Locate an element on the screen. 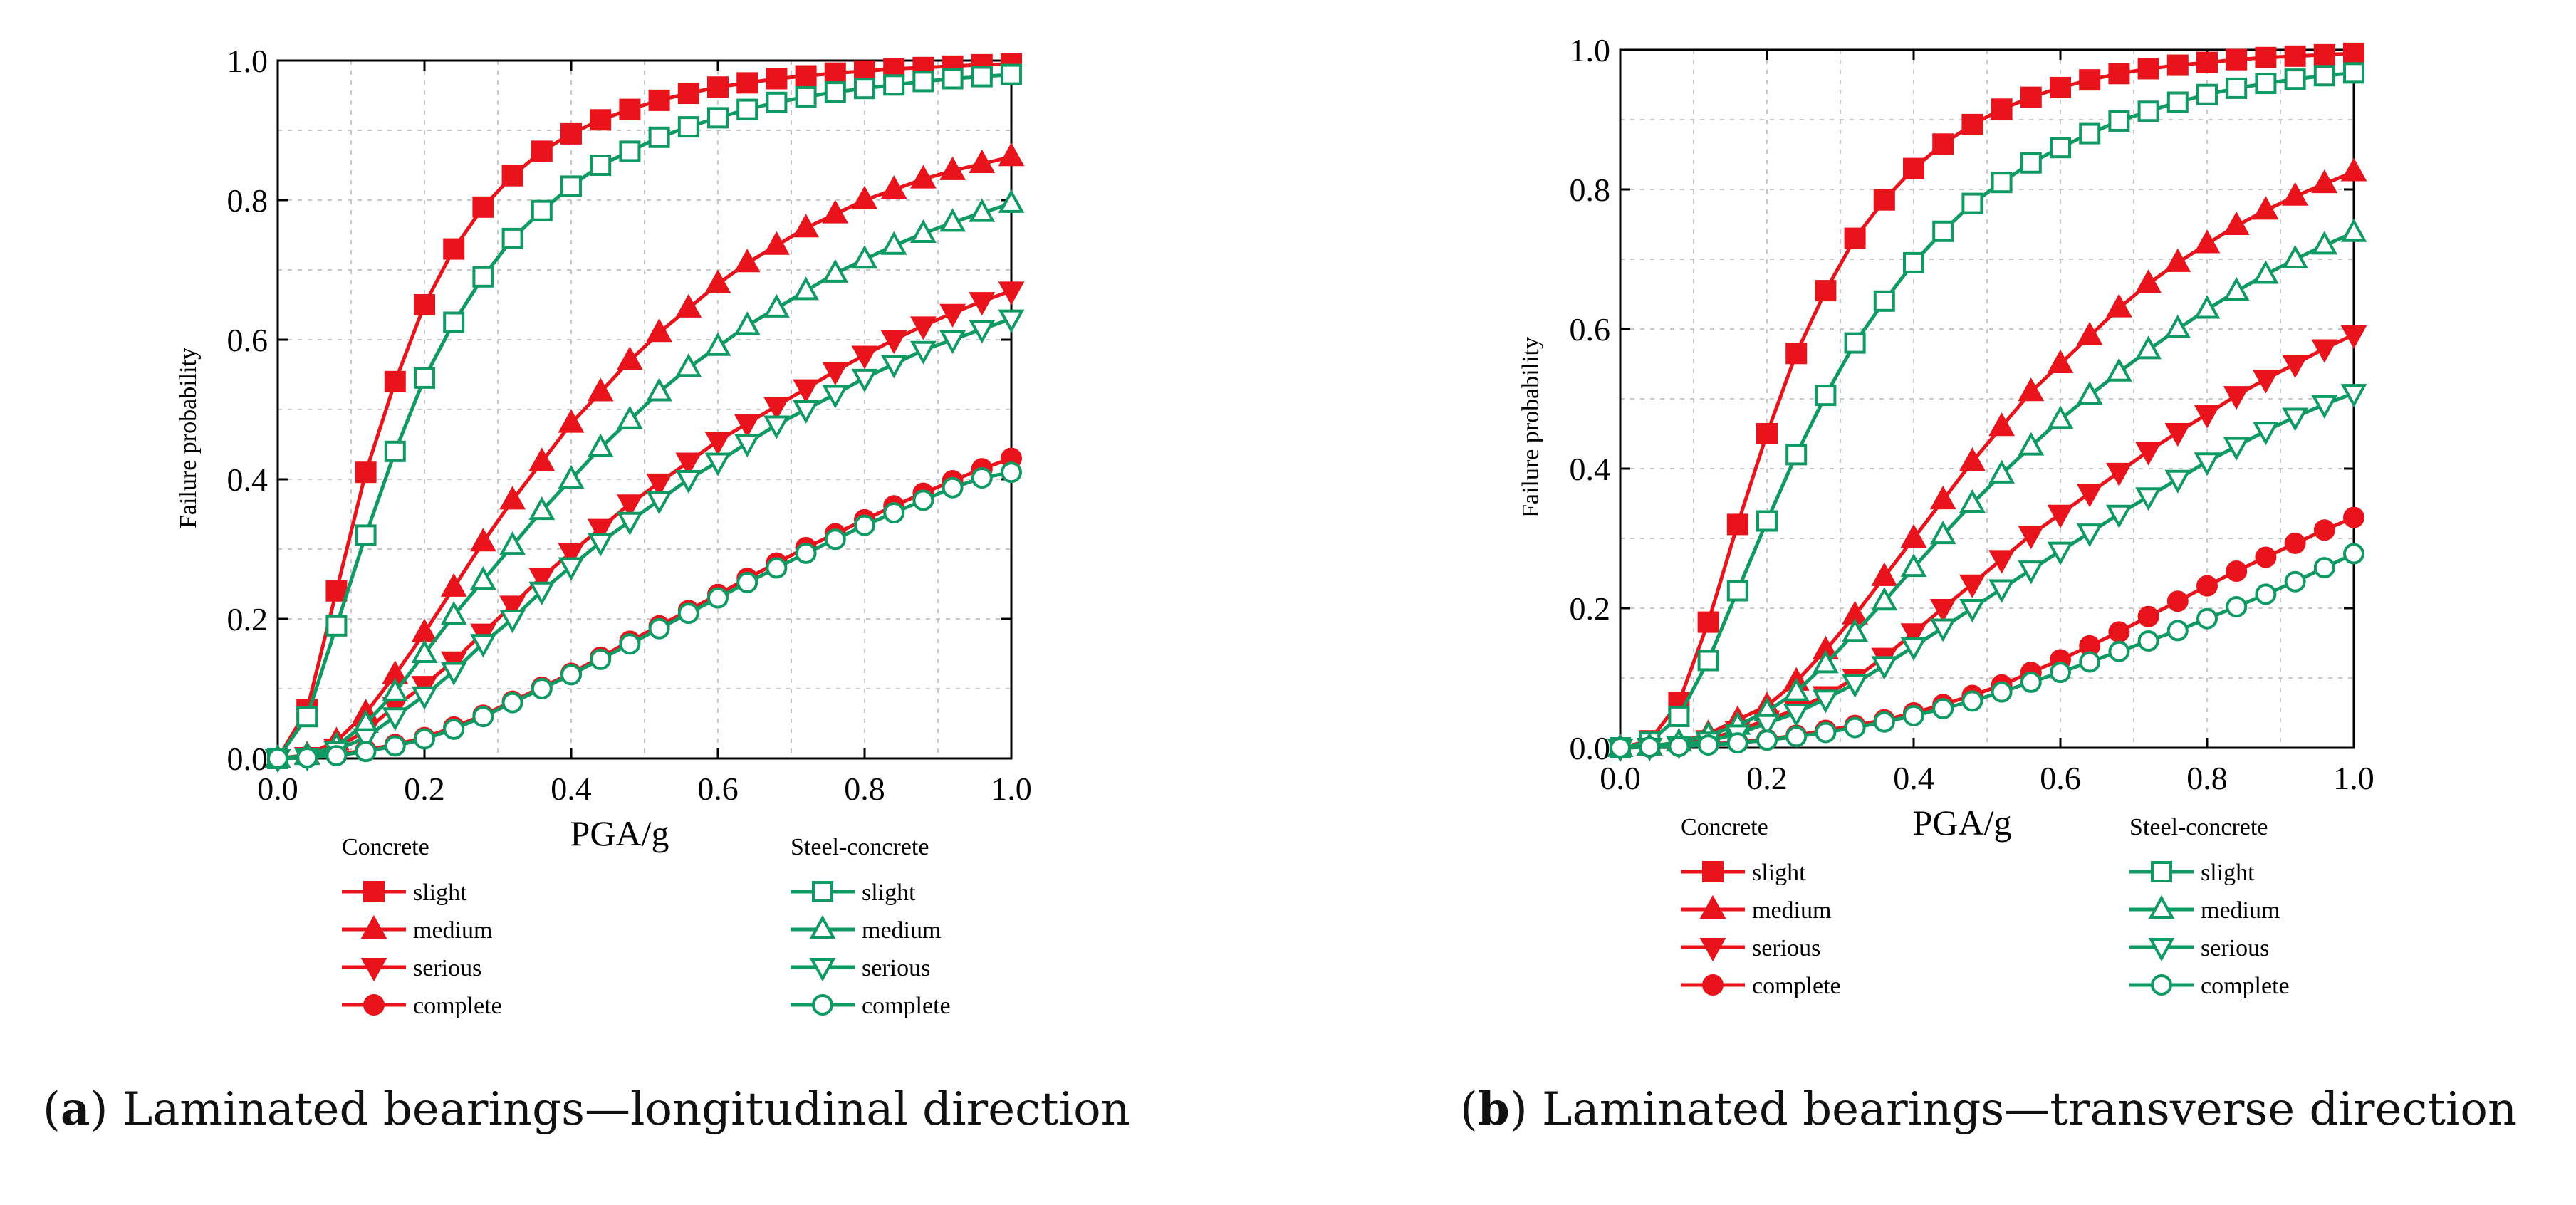 This screenshot has width=2576, height=1205. legend-label-steel-complete: complete is located at coordinates (2245, 986).